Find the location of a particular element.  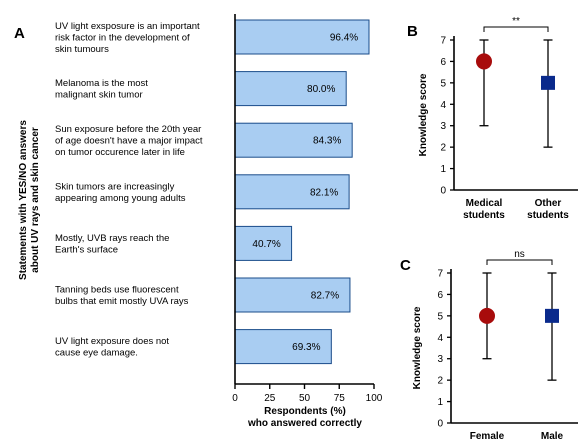

panel-a-x-axis-label: Respondents (%)who answered correctly is located at coordinates (304, 417).